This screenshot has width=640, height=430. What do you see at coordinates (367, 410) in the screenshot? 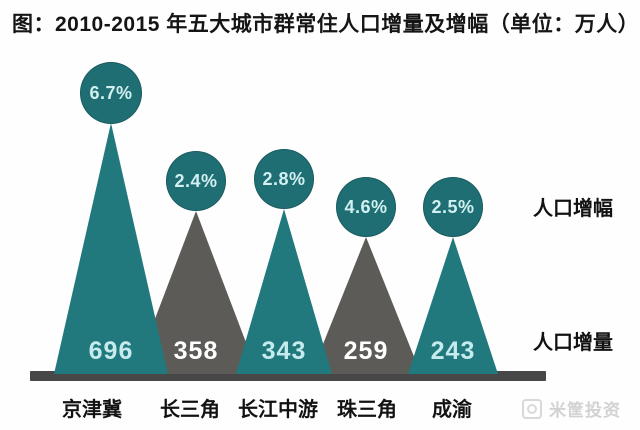
I see `category-label-pearl-delta: 珠三角` at bounding box center [367, 410].